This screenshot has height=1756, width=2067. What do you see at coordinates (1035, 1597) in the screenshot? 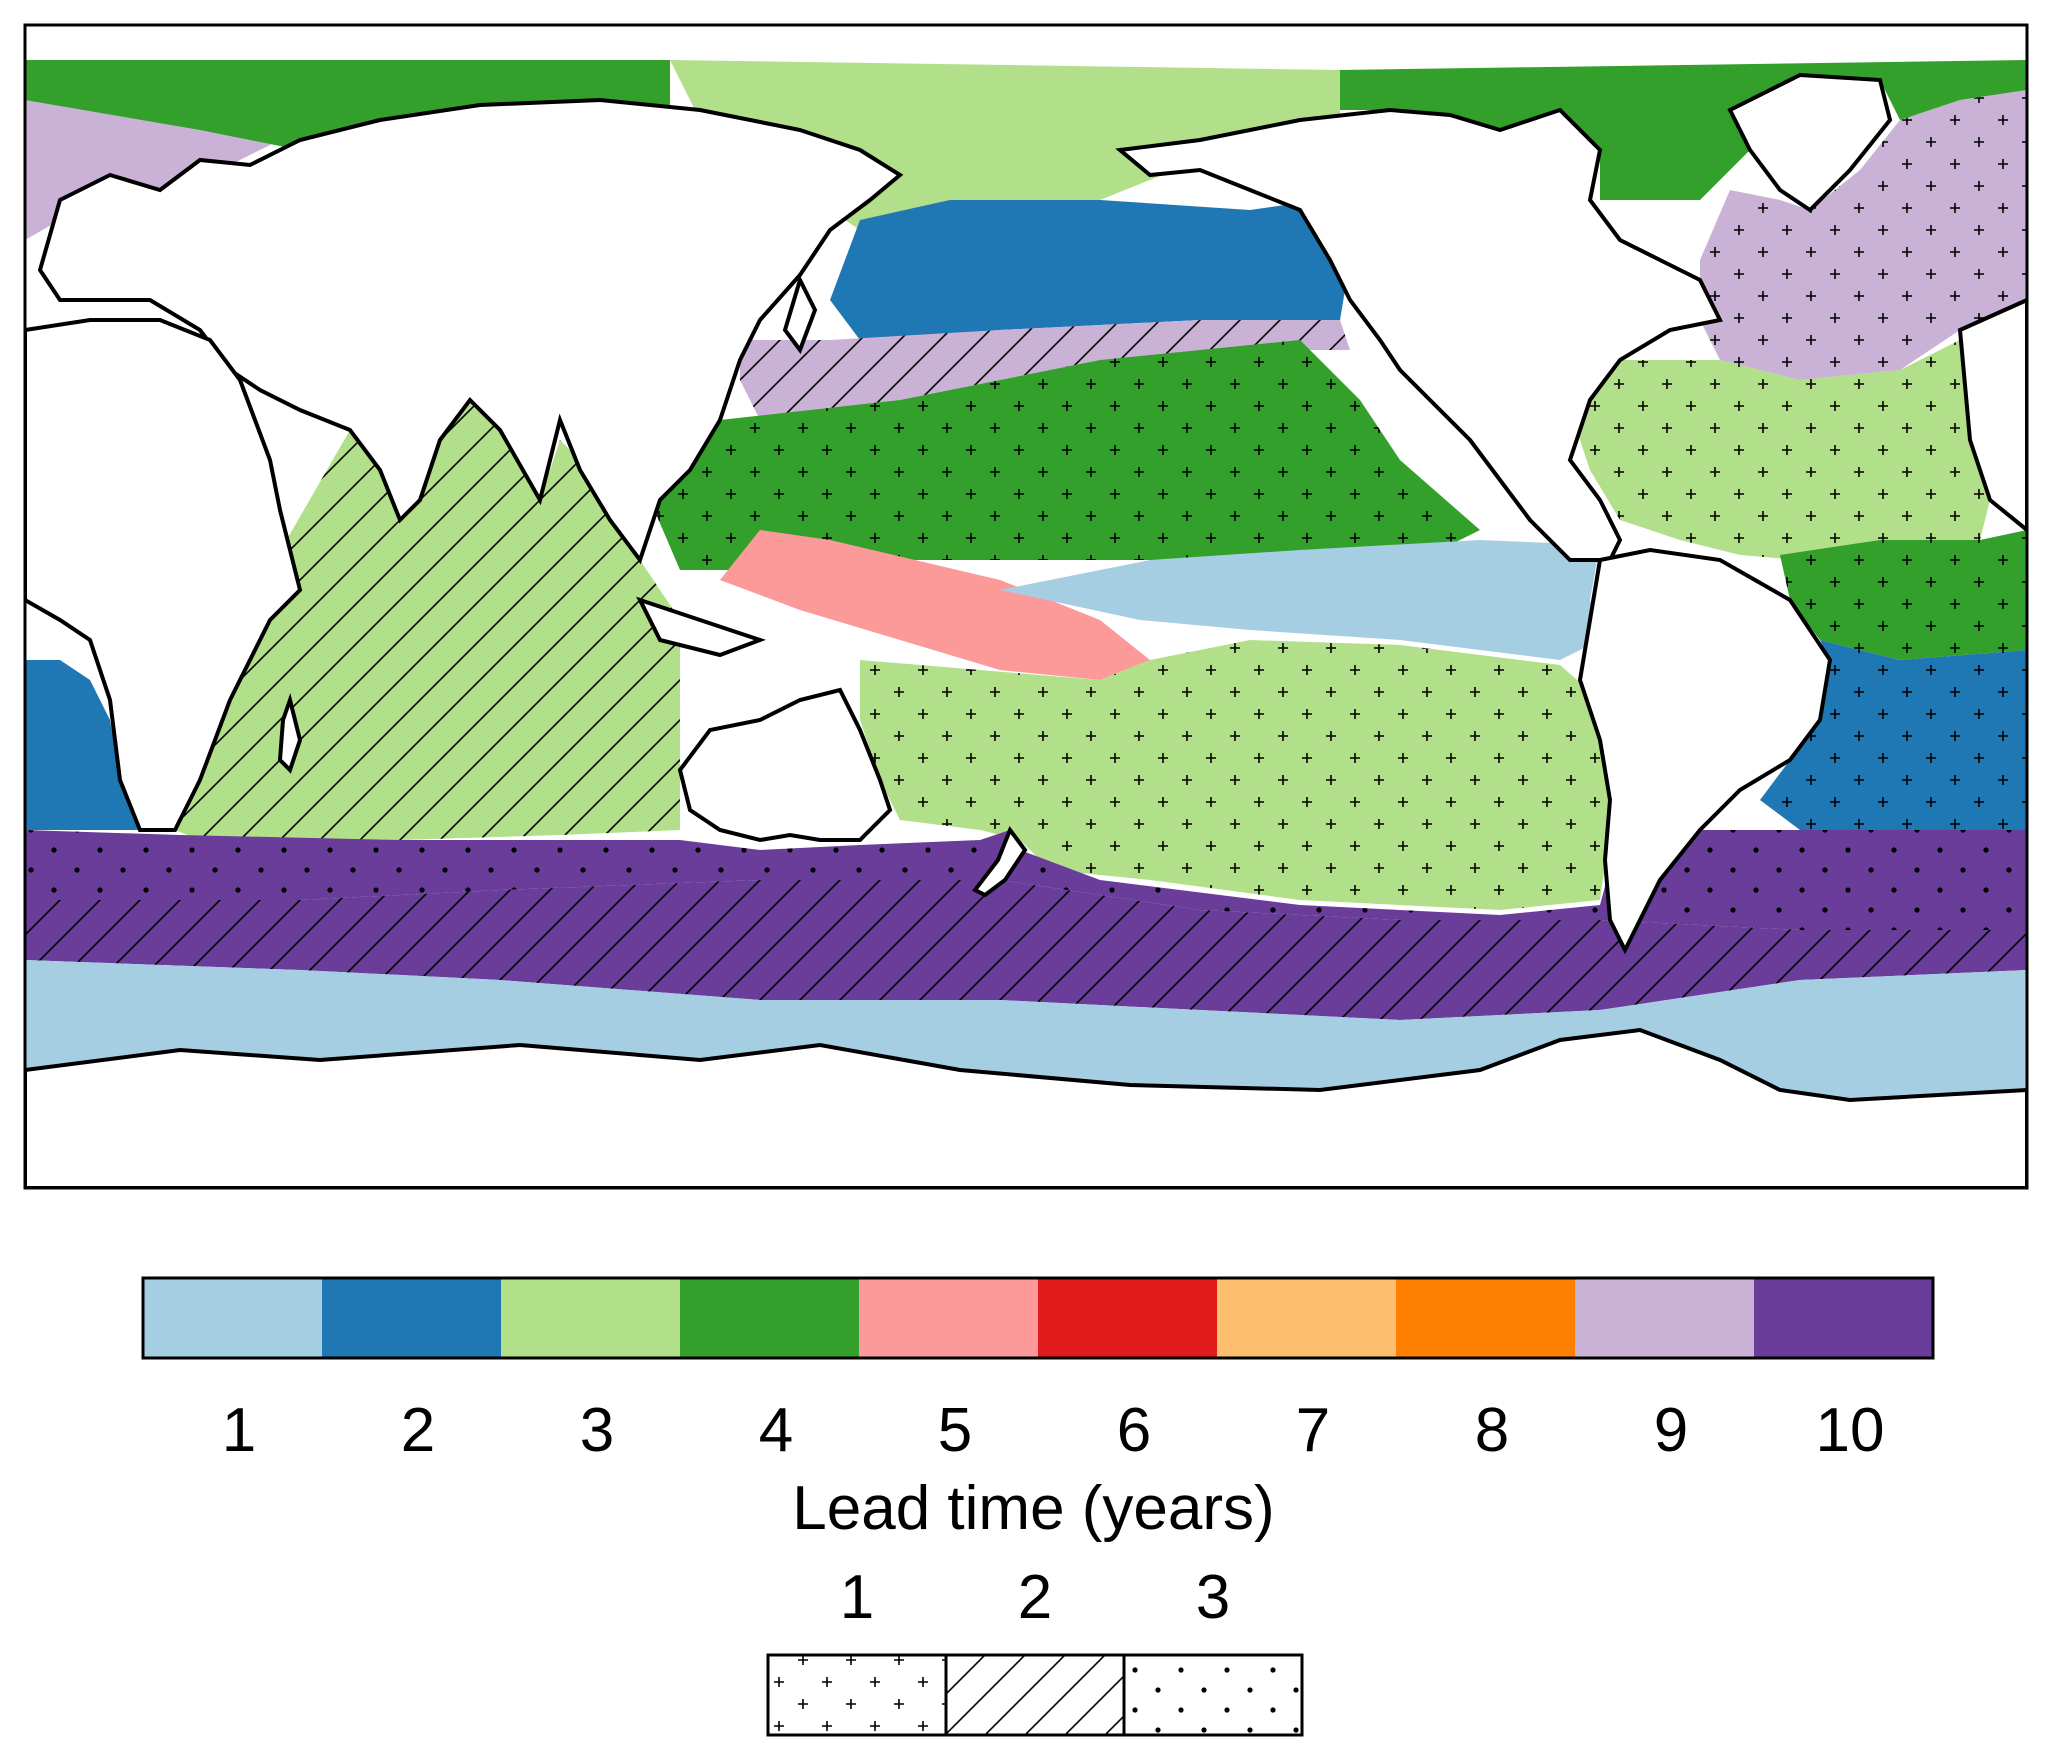
I see `pattern-tick-2: 2` at bounding box center [1035, 1597].